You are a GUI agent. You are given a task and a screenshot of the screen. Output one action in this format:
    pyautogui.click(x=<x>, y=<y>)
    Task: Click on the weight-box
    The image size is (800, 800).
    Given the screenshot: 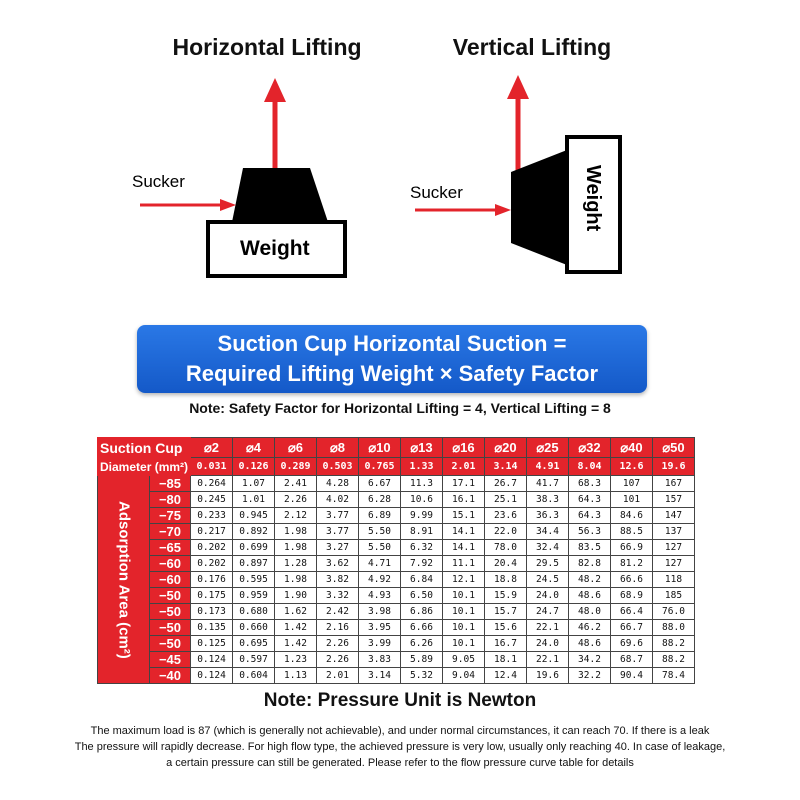 What is the action you would take?
    pyautogui.click(x=276, y=249)
    